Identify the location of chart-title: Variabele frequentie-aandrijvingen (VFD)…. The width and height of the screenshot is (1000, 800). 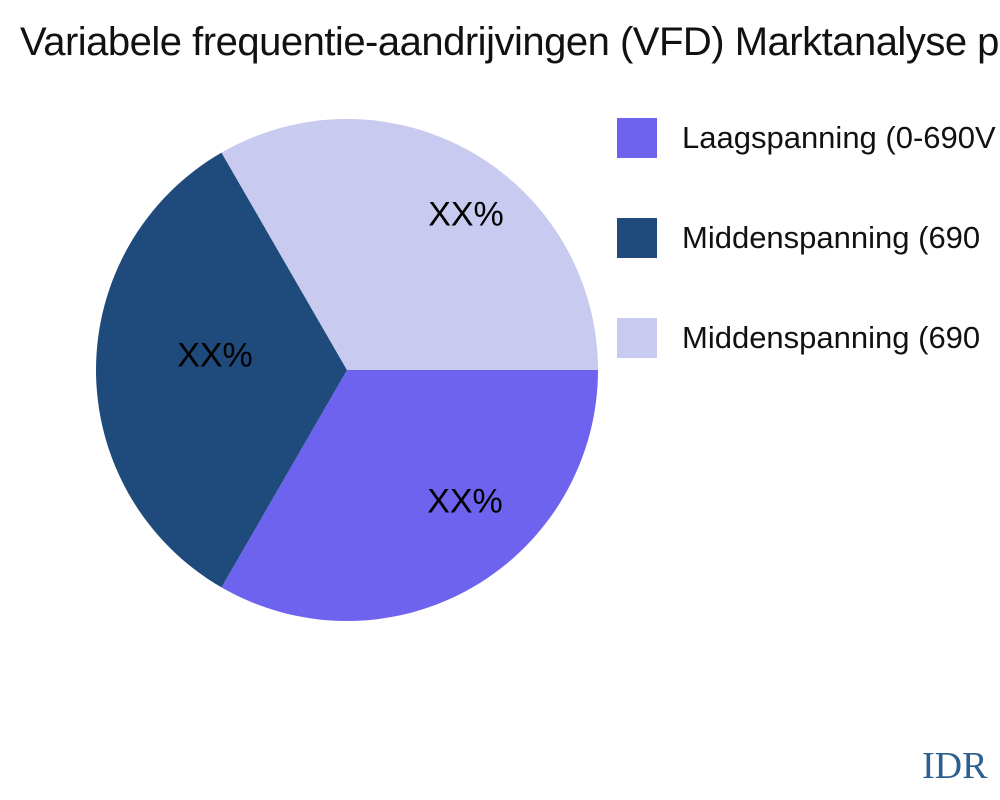
(509, 42).